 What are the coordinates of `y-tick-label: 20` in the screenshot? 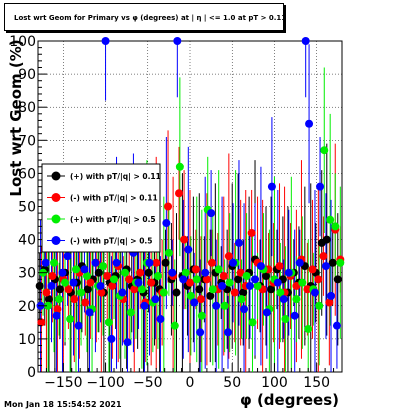 It's located at (27, 307).